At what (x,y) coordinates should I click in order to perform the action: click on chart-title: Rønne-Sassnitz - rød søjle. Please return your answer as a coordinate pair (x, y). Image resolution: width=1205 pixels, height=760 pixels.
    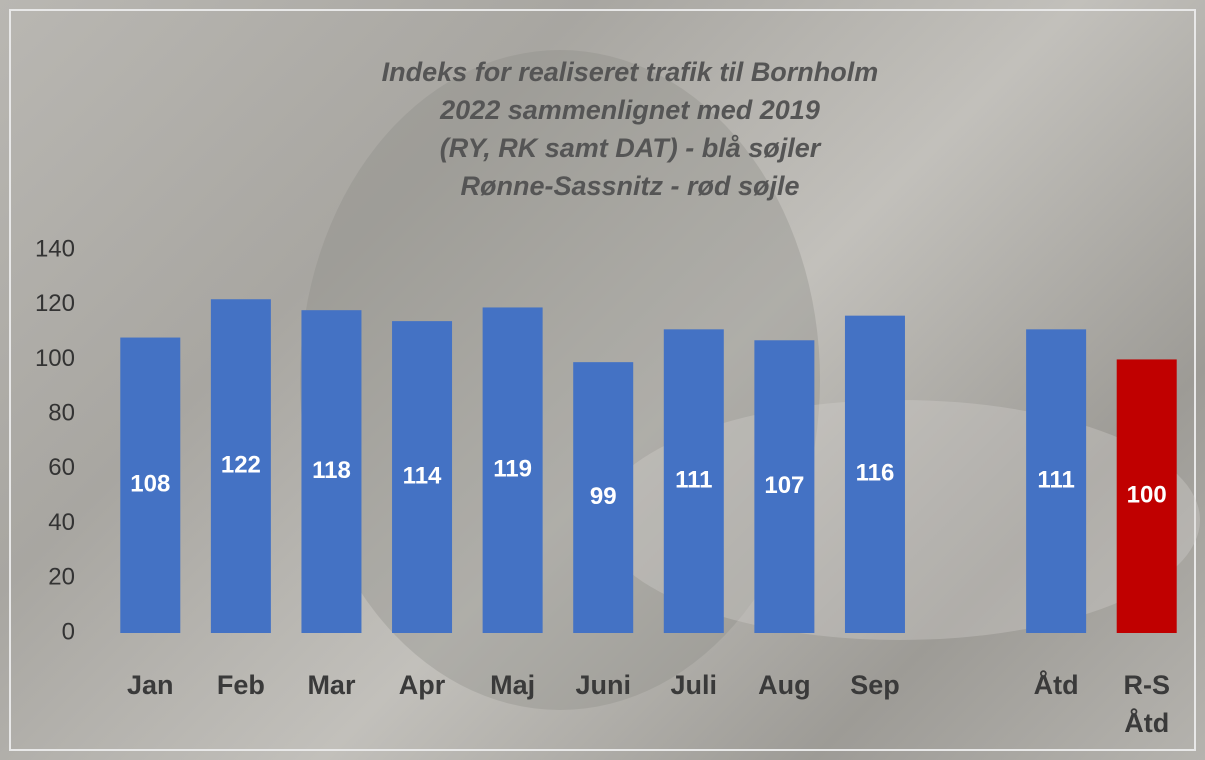
    Looking at the image, I should click on (629, 186).